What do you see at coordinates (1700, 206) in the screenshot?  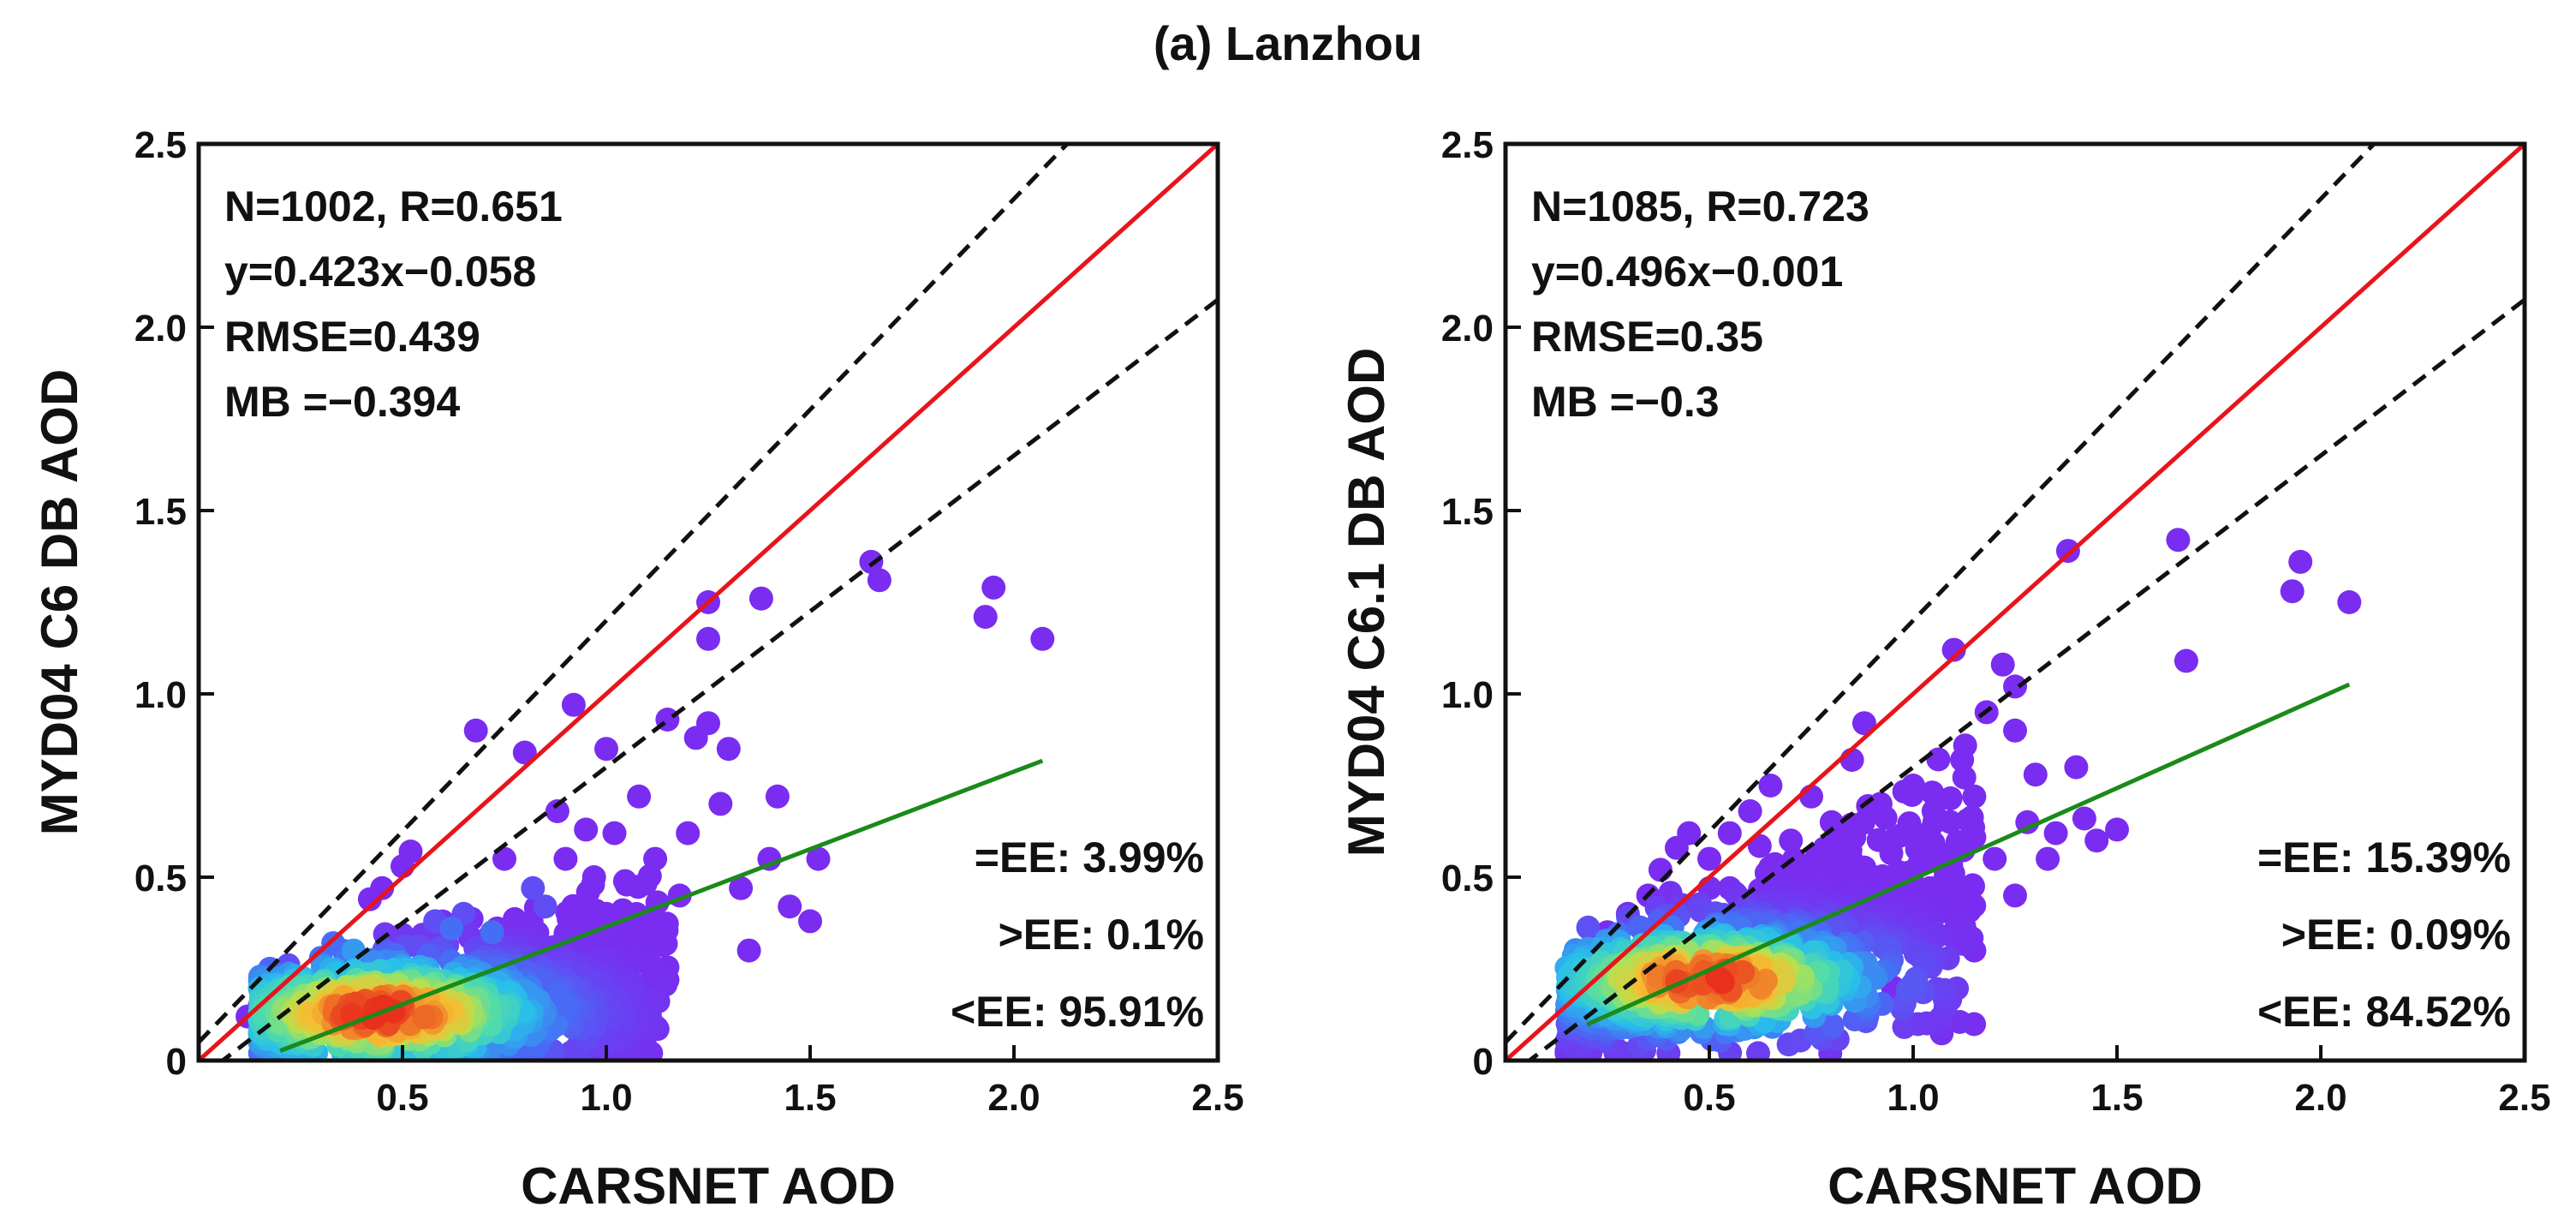 I see `stat-line: N=1085, R=0.723` at bounding box center [1700, 206].